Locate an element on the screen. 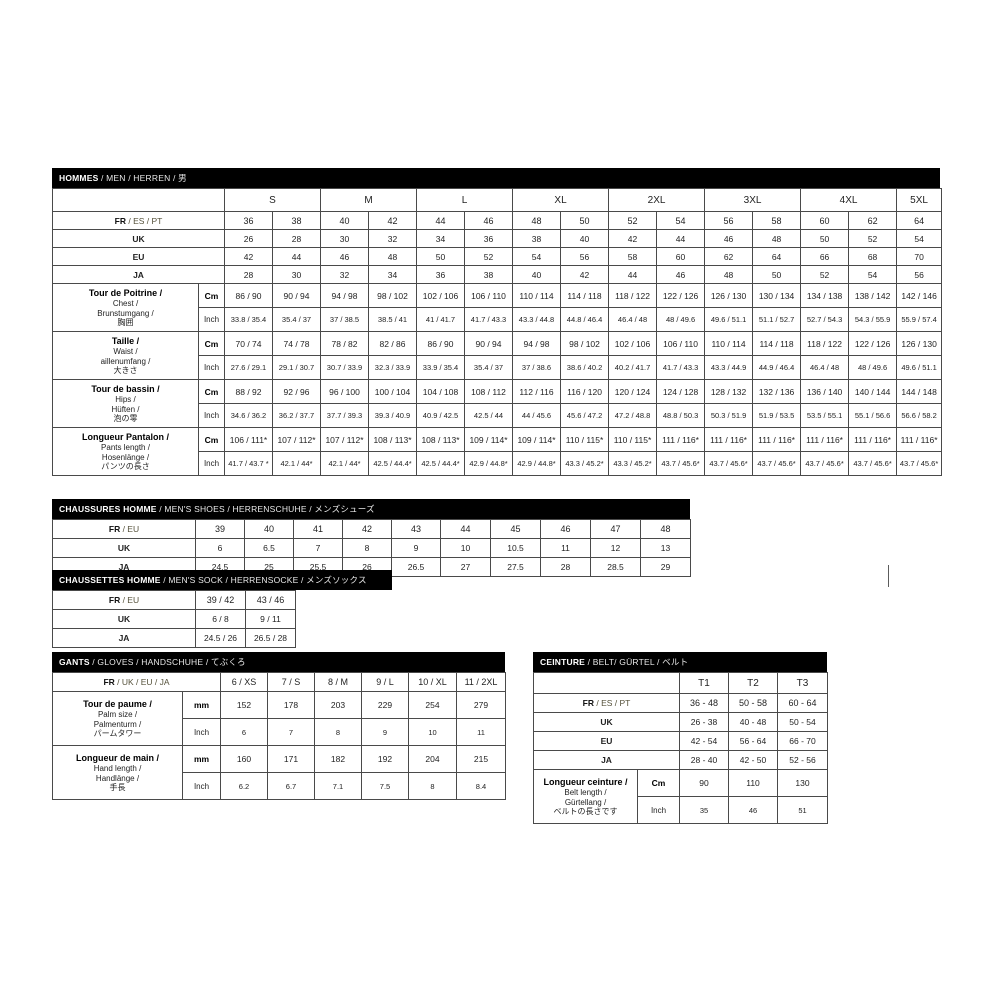 The width and height of the screenshot is (1005, 1005). size-row-label-ja: JA is located at coordinates (138, 274).